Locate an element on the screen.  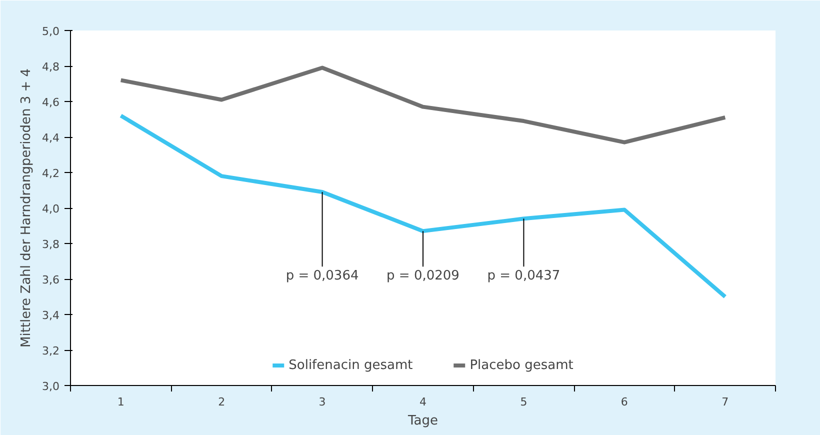
x-tick-label: 2 is located at coordinates (222, 402).